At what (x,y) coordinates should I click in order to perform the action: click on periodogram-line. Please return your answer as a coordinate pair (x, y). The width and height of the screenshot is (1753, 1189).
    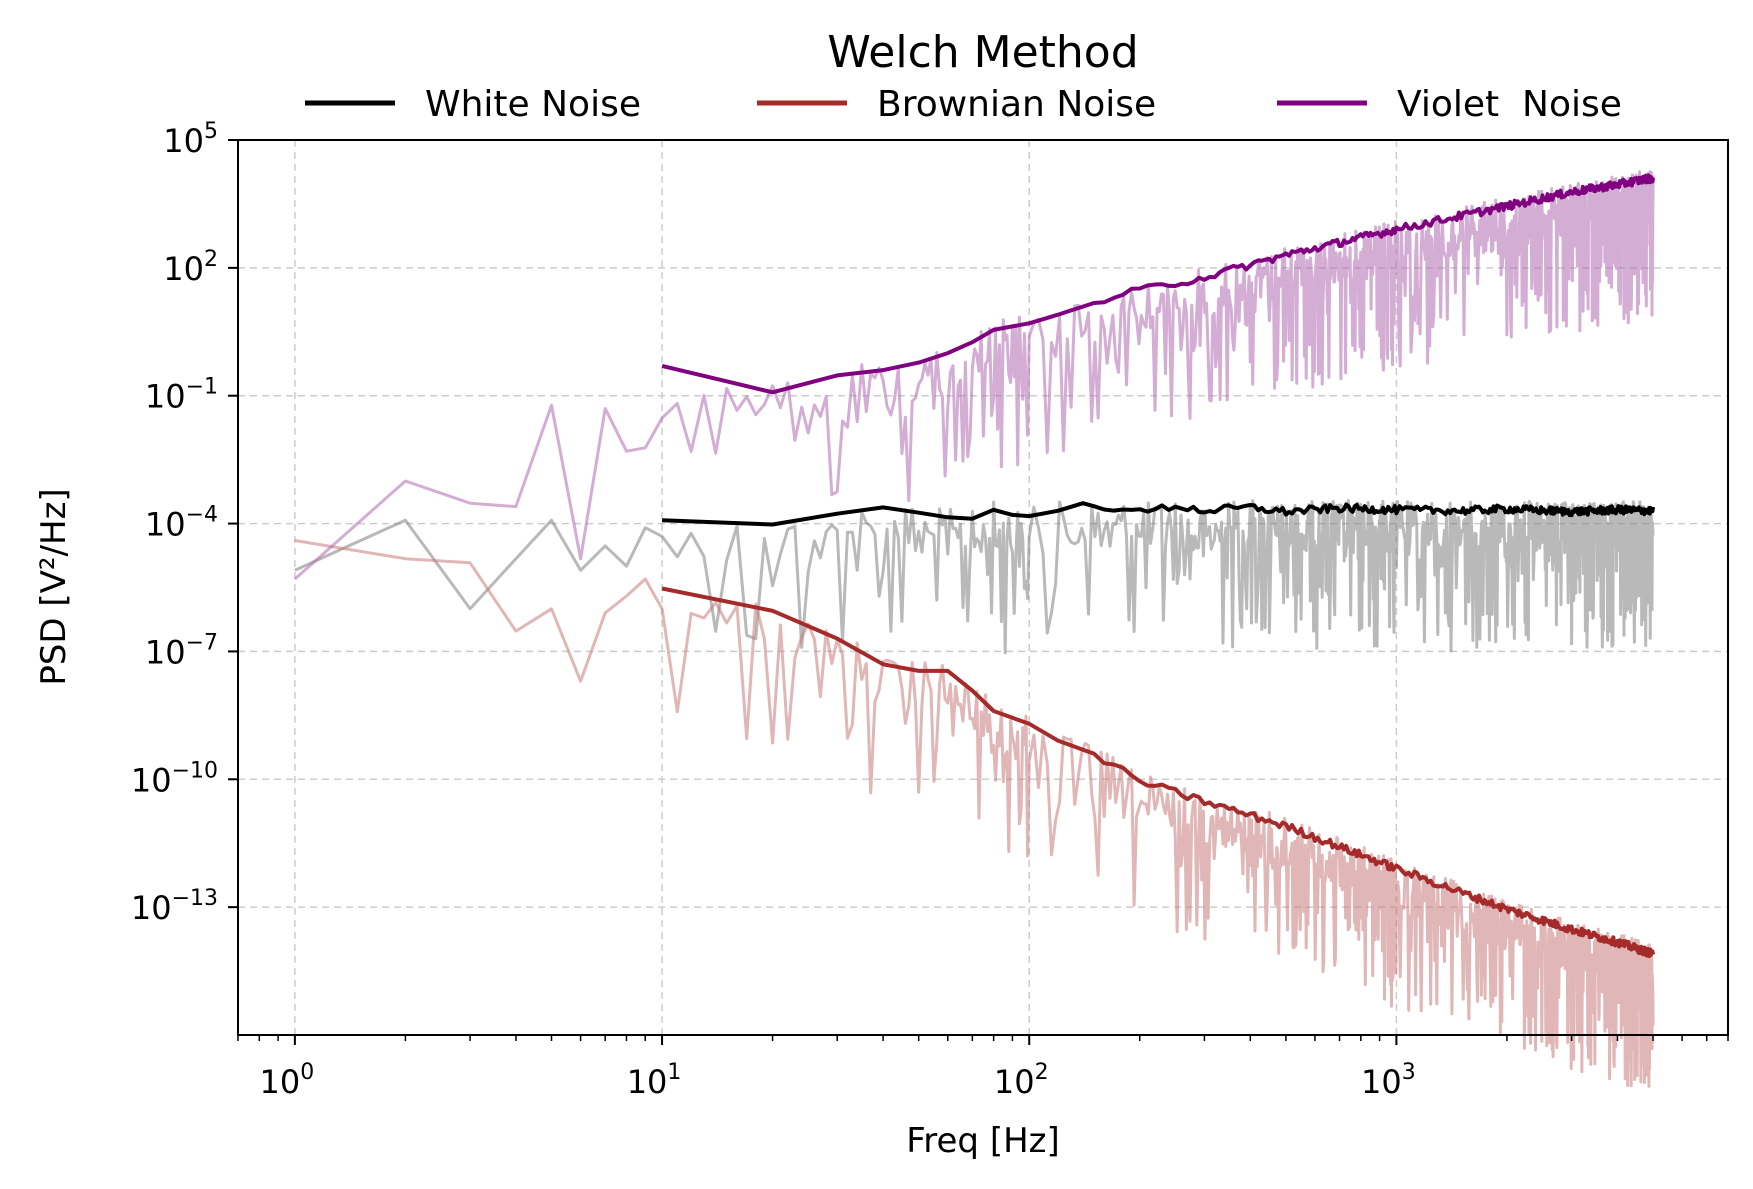
    Looking at the image, I should click on (974, 577).